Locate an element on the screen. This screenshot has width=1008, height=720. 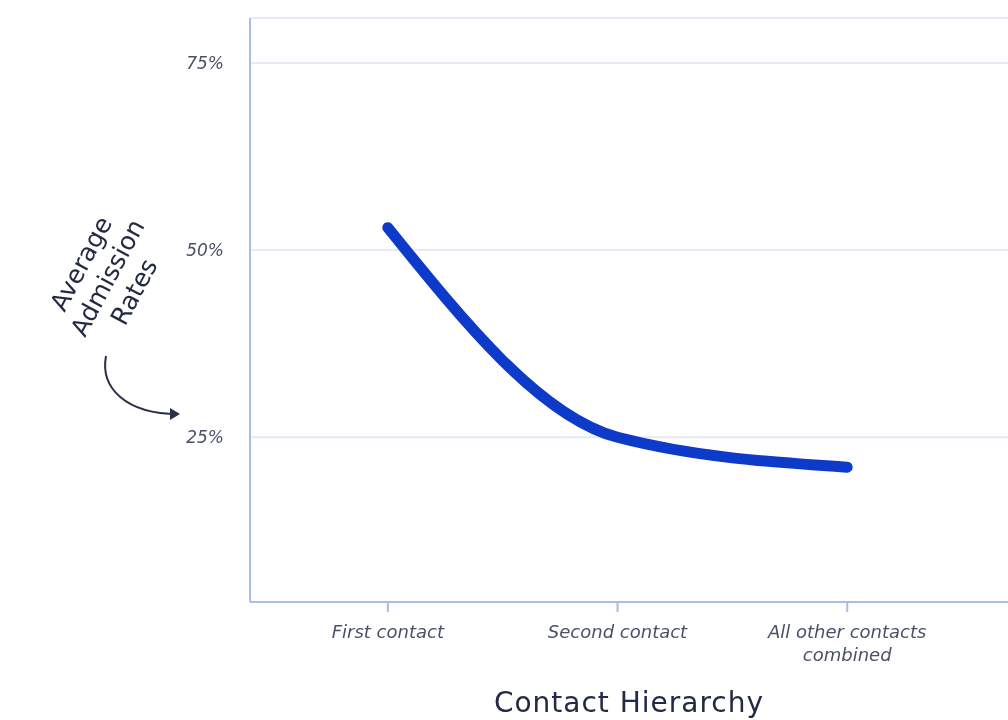
x-tick-label: First contact is located at coordinates (388, 631).